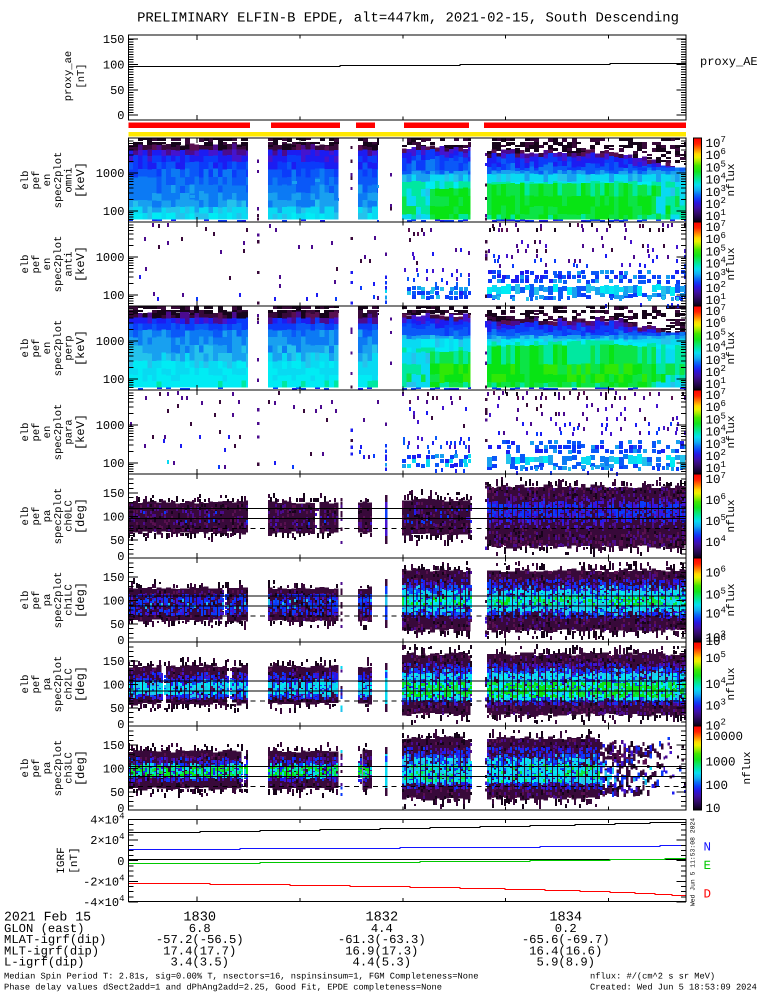  I want to click on svg-text: E, so click(708, 866).